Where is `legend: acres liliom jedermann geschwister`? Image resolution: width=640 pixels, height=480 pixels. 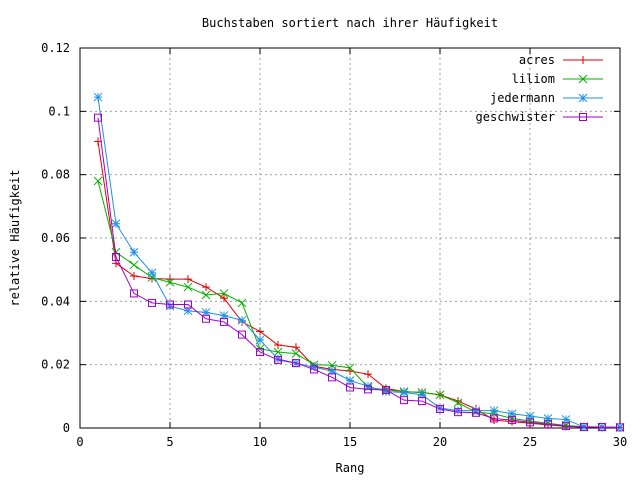 legend: acres liliom jedermann geschwister is located at coordinates (539, 88).